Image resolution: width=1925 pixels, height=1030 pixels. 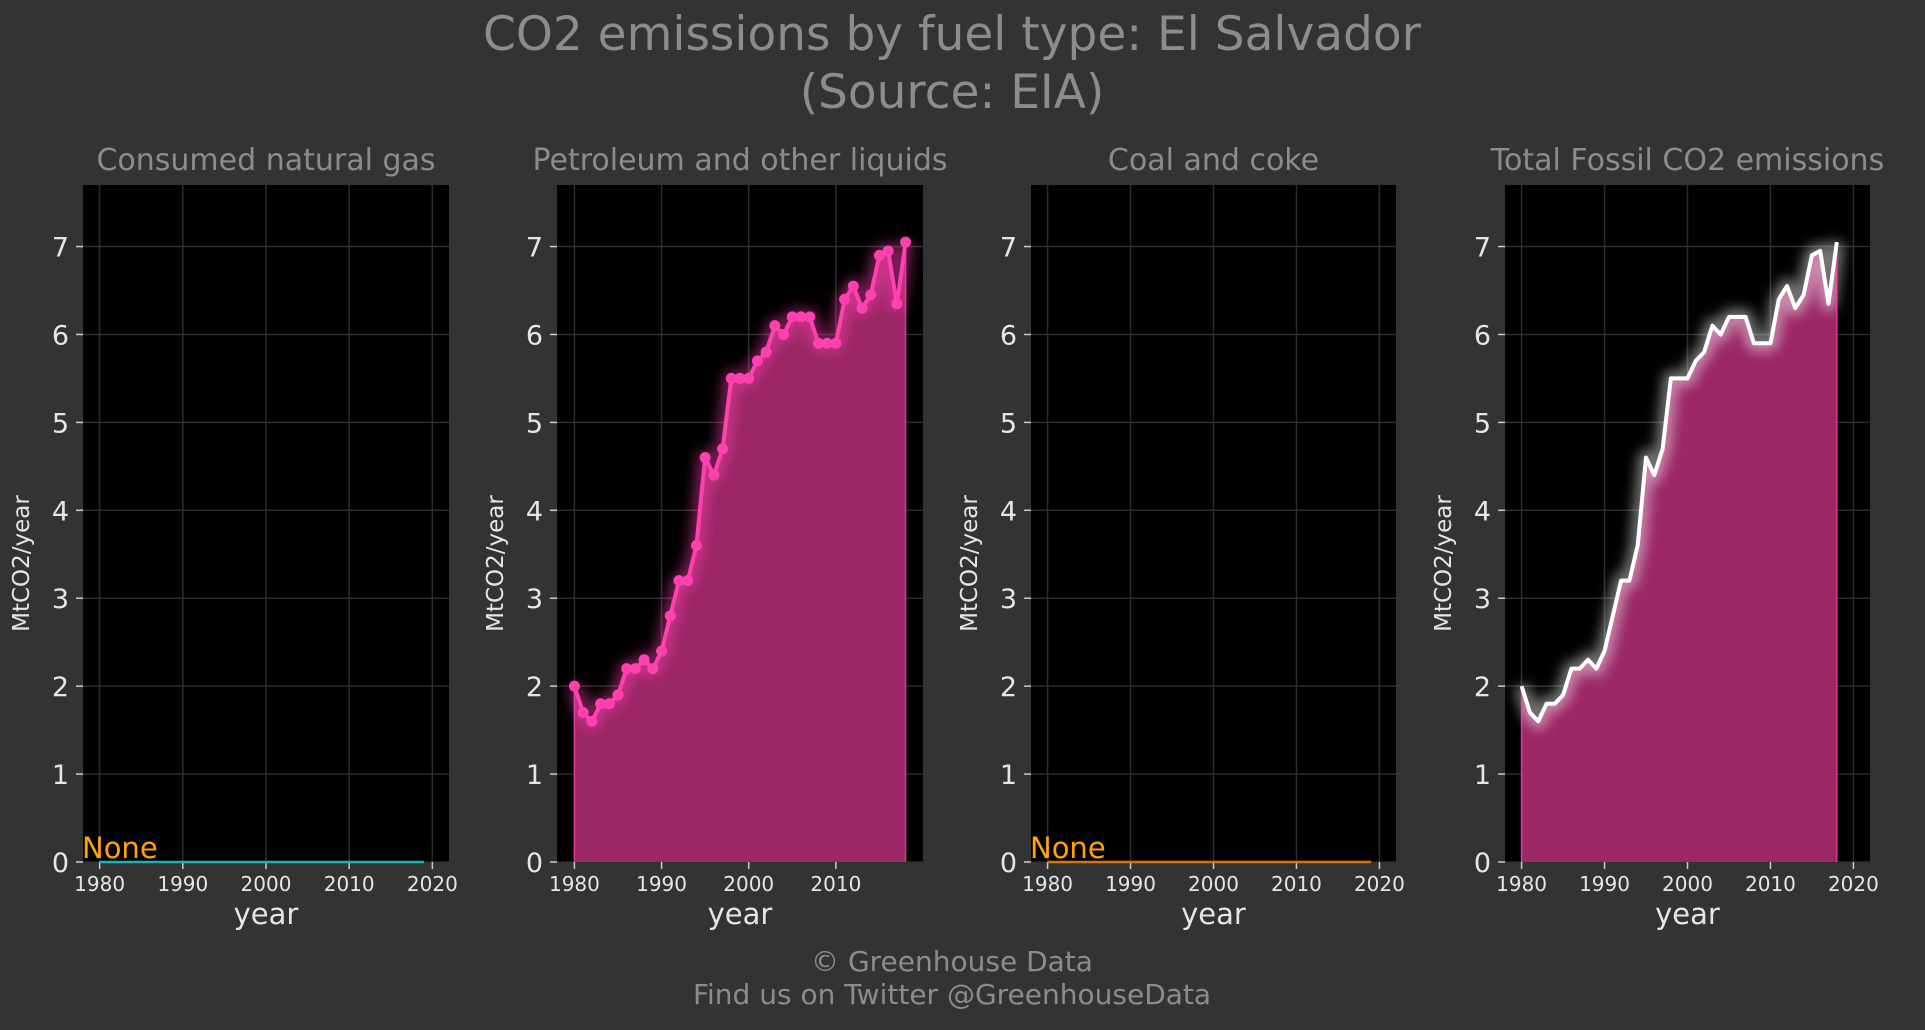 I want to click on panel-title: Total Fossil CO2 emissions, so click(x=1687, y=160).